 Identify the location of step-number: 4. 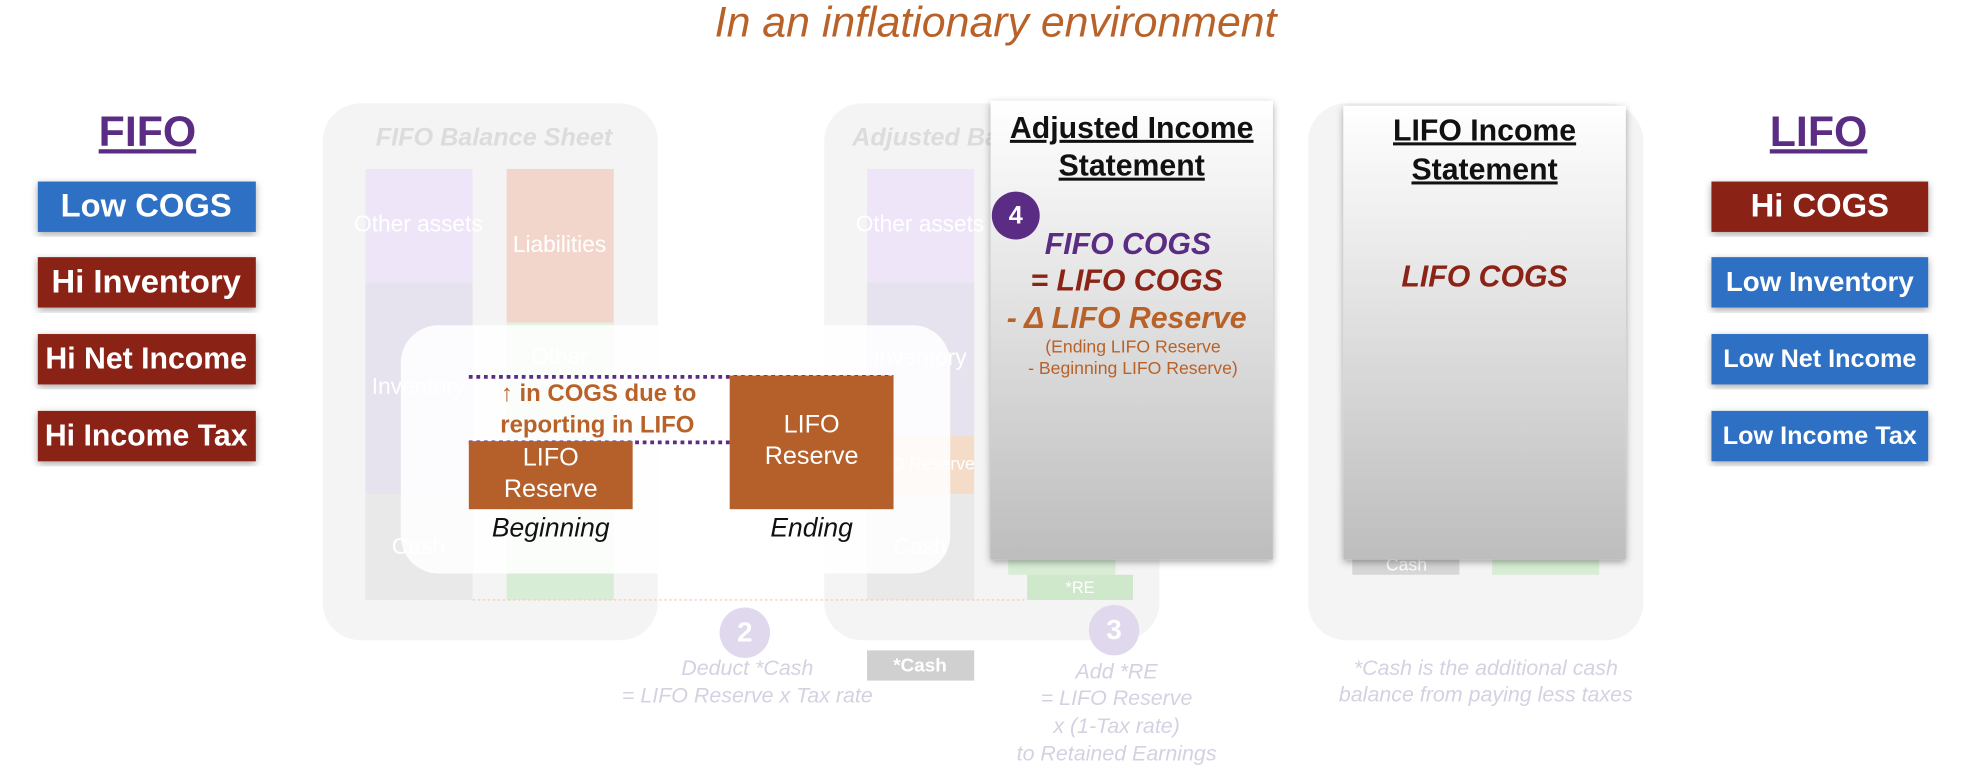
(1016, 215).